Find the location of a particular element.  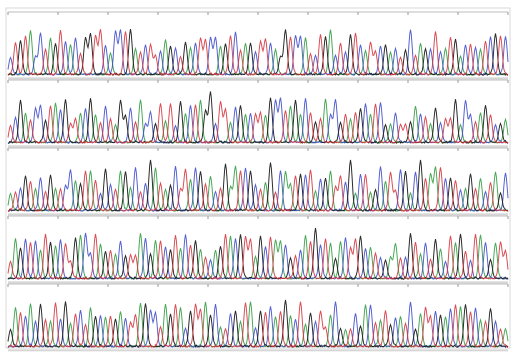

trace-c is located at coordinates (258, 52).